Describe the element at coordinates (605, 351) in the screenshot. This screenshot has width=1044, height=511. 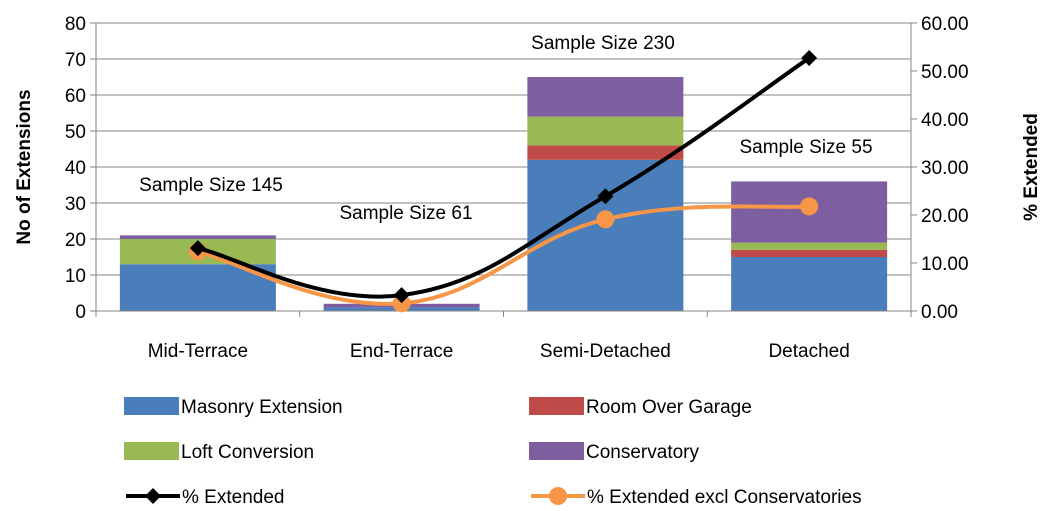
I see `x-tick-label: Semi-Detached` at that location.